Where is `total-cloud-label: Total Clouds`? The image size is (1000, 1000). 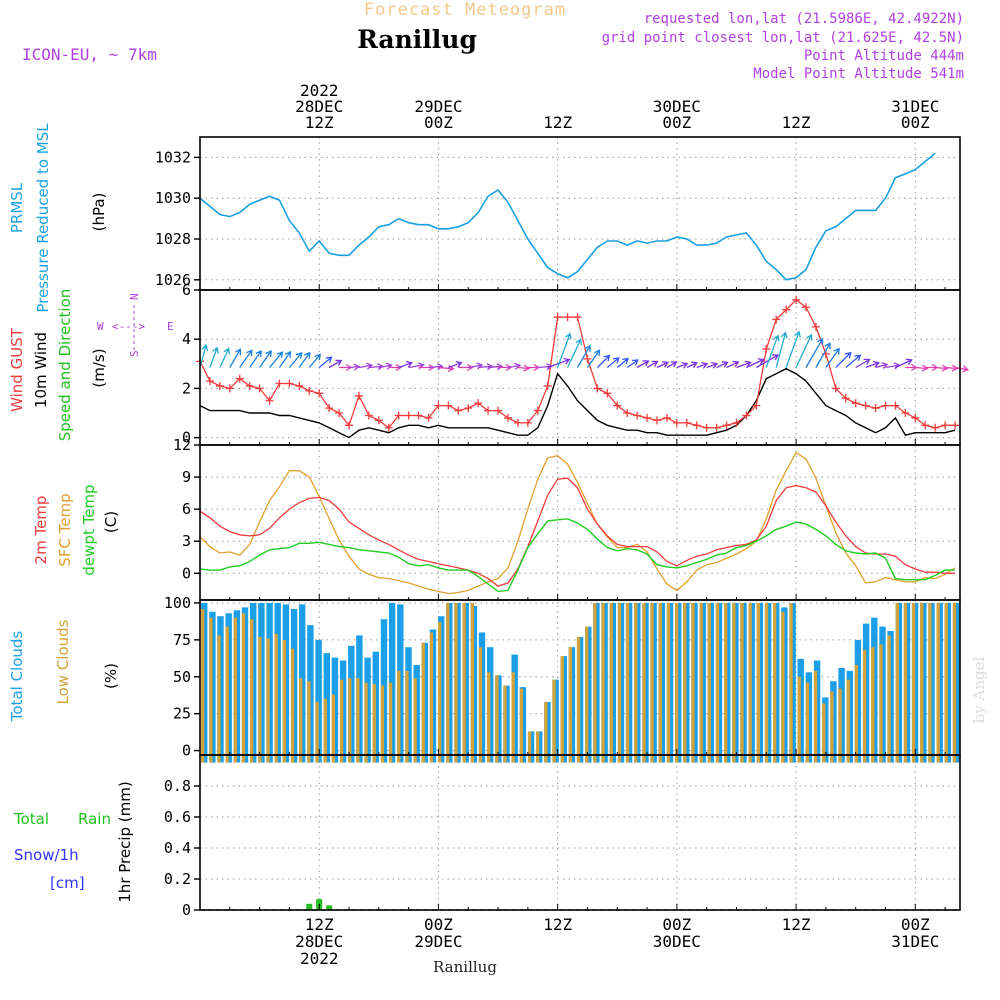 total-cloud-label: Total Clouds is located at coordinates (17, 677).